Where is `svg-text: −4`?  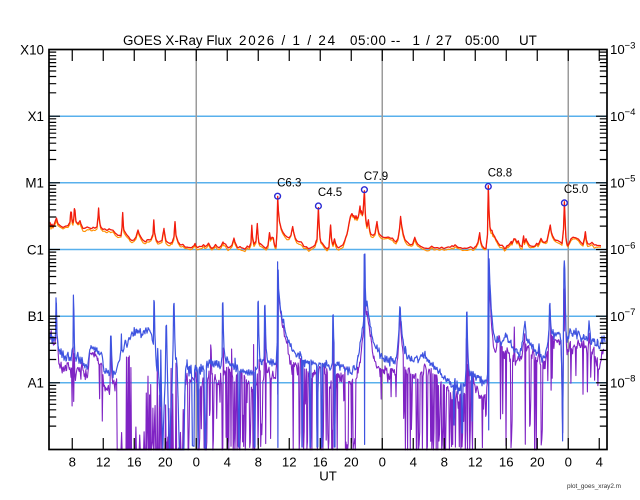
svg-text: −4 is located at coordinates (631, 112).